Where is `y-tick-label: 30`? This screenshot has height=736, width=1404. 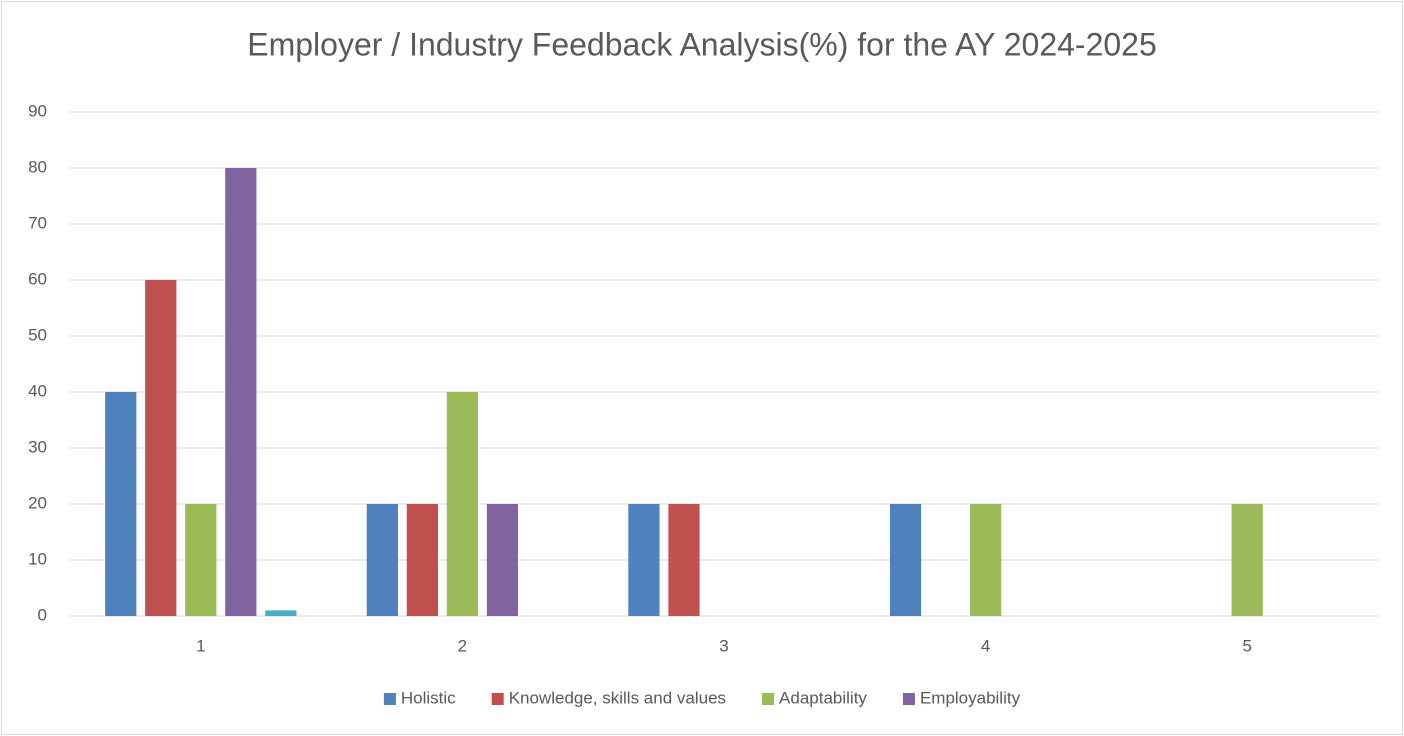 y-tick-label: 30 is located at coordinates (37, 446).